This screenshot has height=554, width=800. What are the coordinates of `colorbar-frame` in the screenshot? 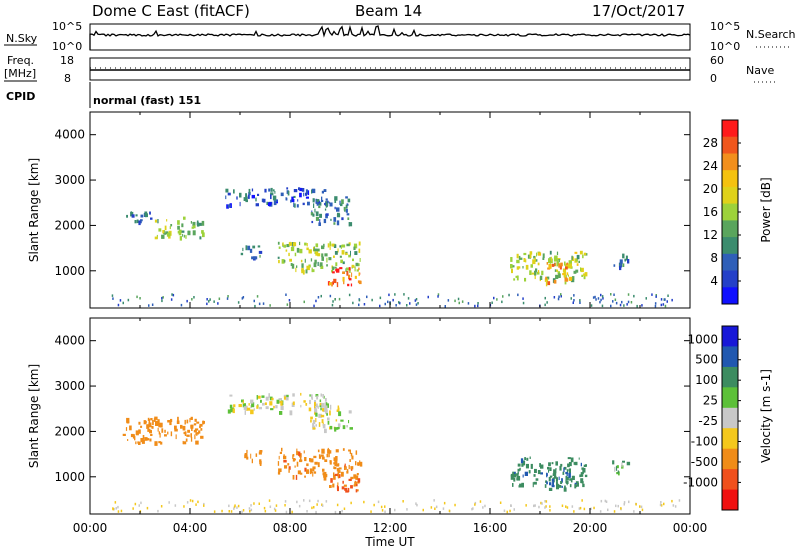 It's located at (730, 418).